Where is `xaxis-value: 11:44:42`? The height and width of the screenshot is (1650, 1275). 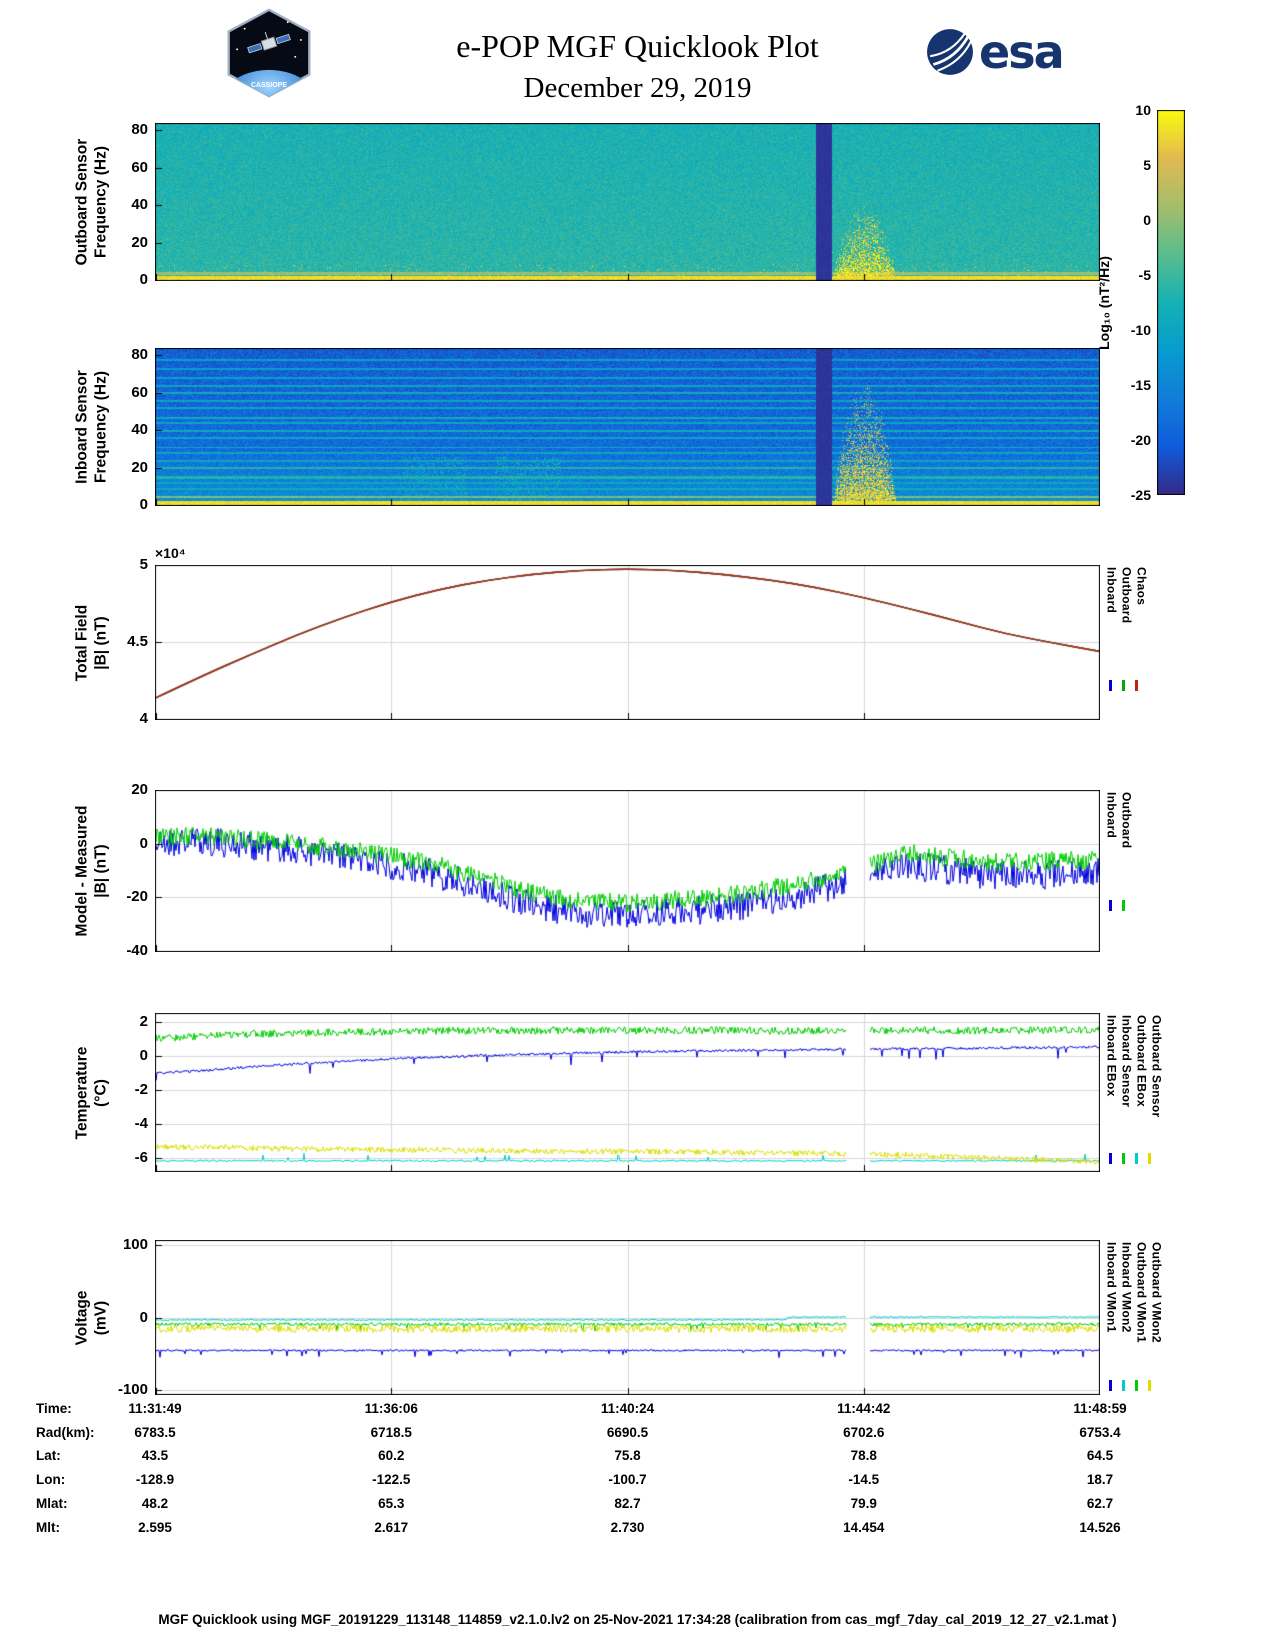
xaxis-value: 11:44:42 is located at coordinates (864, 1408).